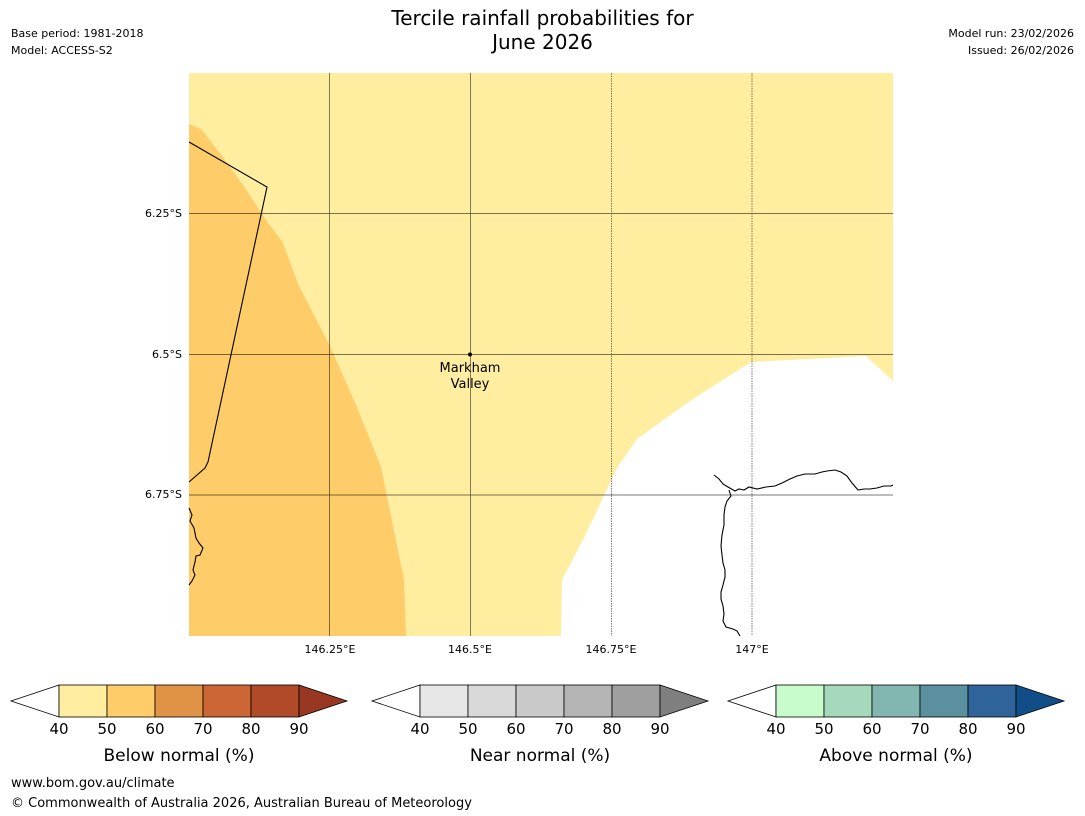 This screenshot has width=1085, height=816. What do you see at coordinates (196, 546) in the screenshot?
I see `west-coastline` at bounding box center [196, 546].